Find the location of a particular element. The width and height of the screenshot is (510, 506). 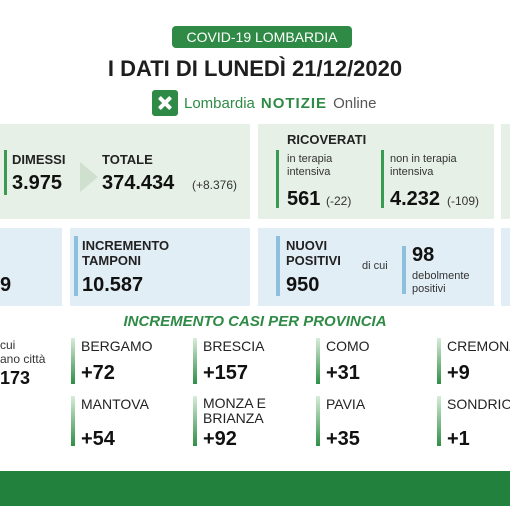

positivi-value: 950 is located at coordinates (303, 285).